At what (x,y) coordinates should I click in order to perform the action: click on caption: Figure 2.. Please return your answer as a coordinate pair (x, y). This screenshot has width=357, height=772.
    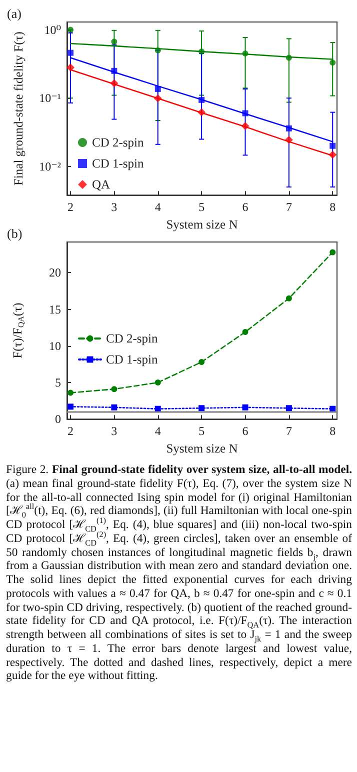
    Looking at the image, I should click on (27, 469).